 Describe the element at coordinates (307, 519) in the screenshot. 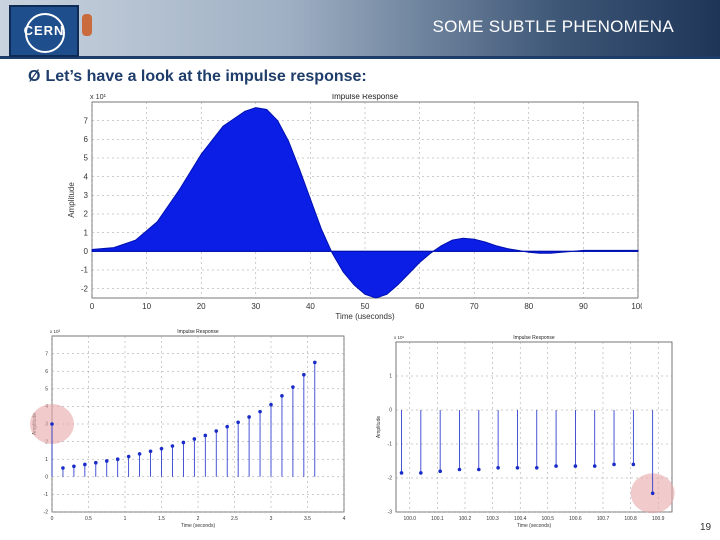

I see `x-tick-label: 3.5` at that location.